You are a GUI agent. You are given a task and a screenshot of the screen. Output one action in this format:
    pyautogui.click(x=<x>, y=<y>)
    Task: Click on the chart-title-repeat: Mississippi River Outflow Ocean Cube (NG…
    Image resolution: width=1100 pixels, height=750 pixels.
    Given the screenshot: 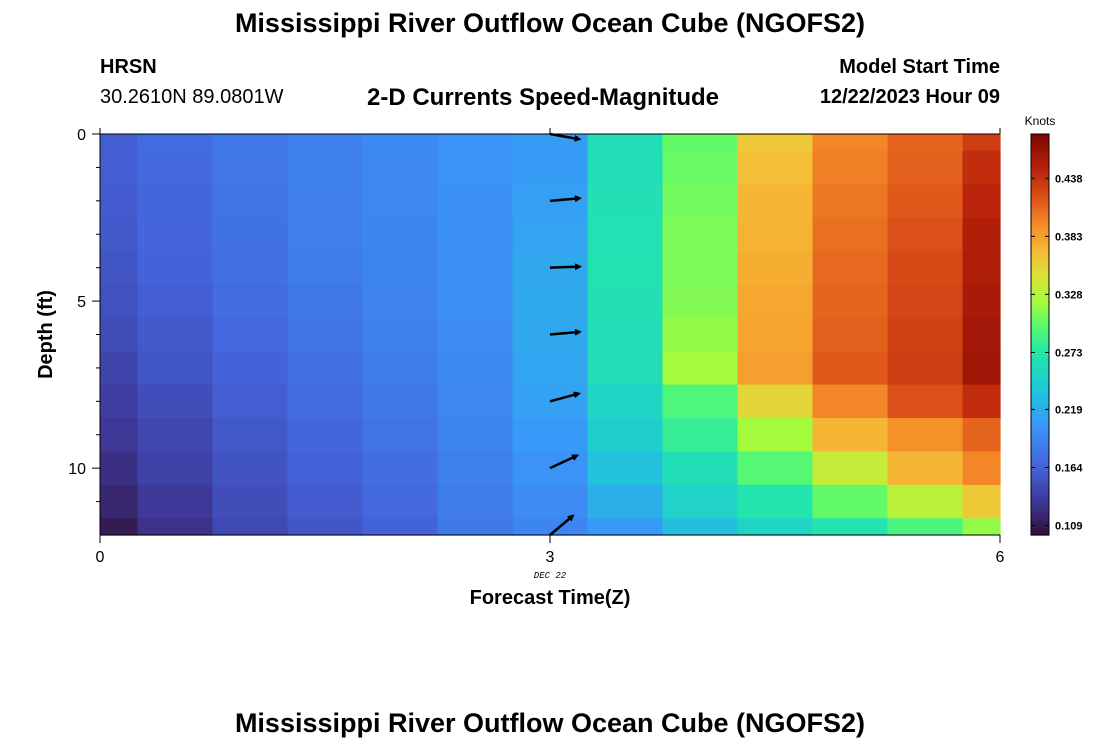 What is the action you would take?
    pyautogui.click(x=550, y=723)
    